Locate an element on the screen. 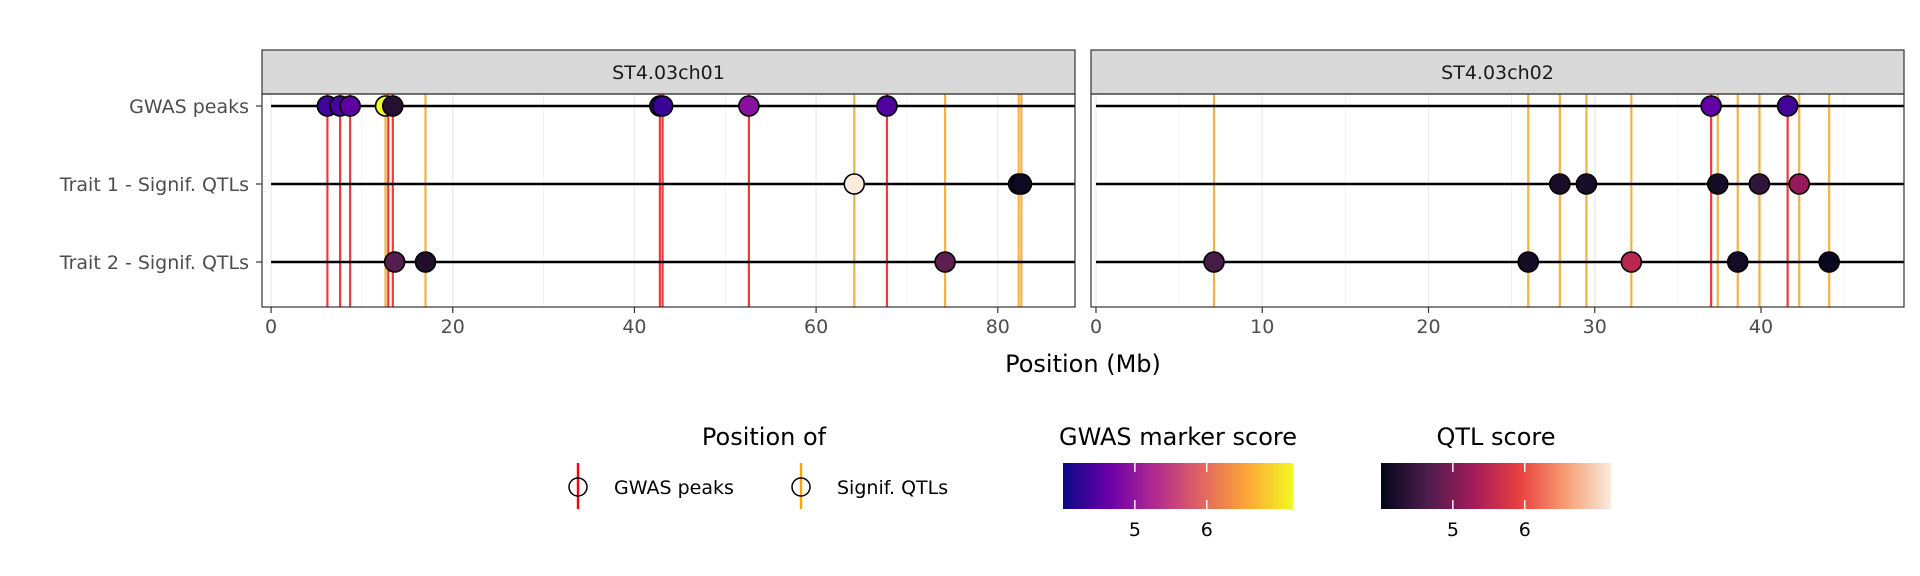 This screenshot has height=576, width=1920. facet-strip-label: ST4.03ch02 is located at coordinates (1497, 73).